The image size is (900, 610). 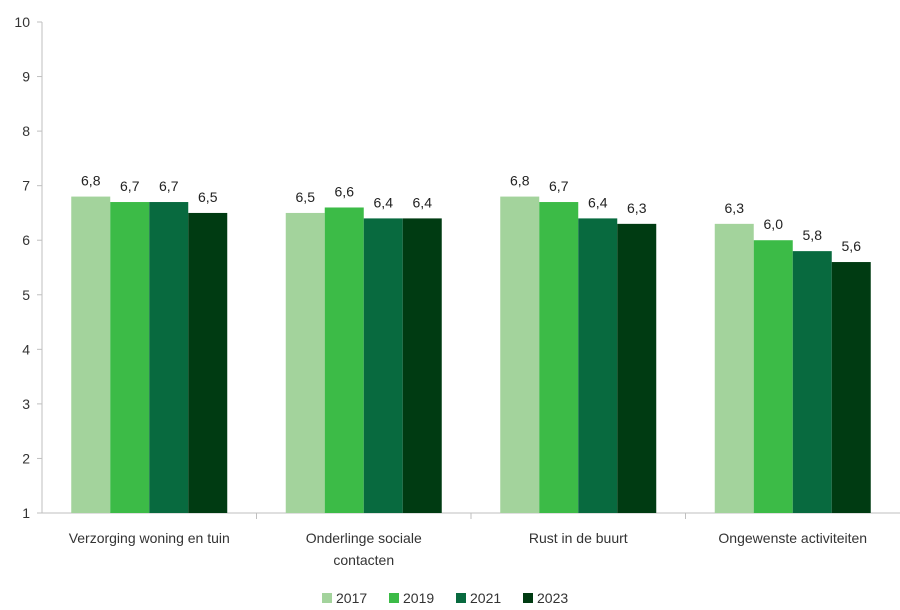 I want to click on y-tick-label: 7, so click(x=26, y=186).